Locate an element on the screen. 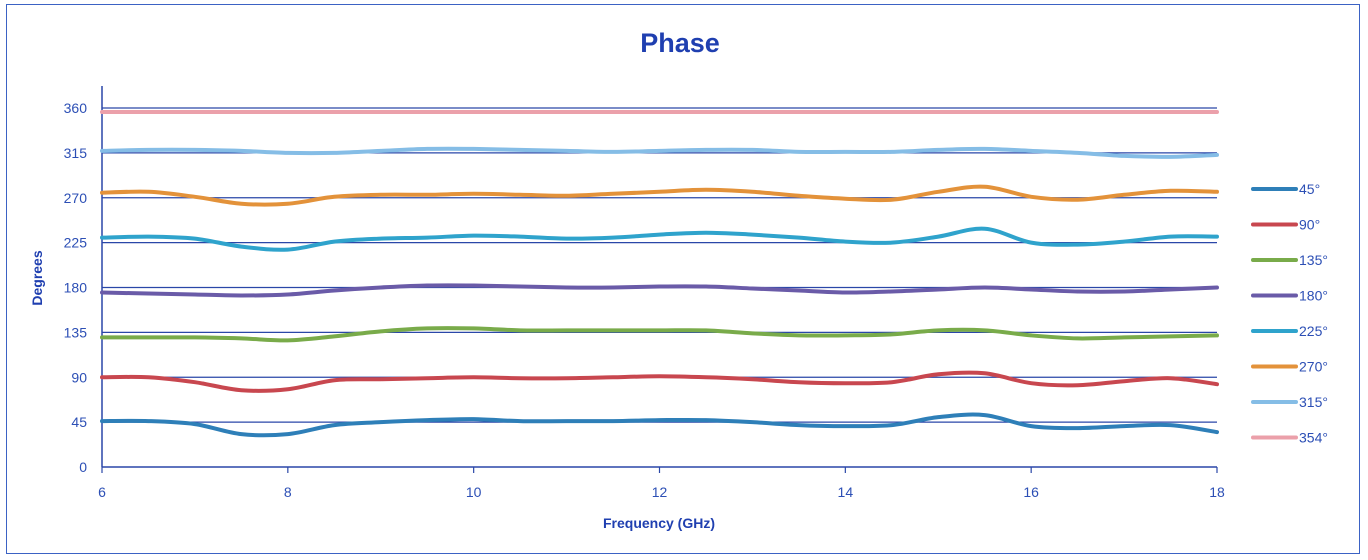  y-tick-label: 45 is located at coordinates (79, 422).